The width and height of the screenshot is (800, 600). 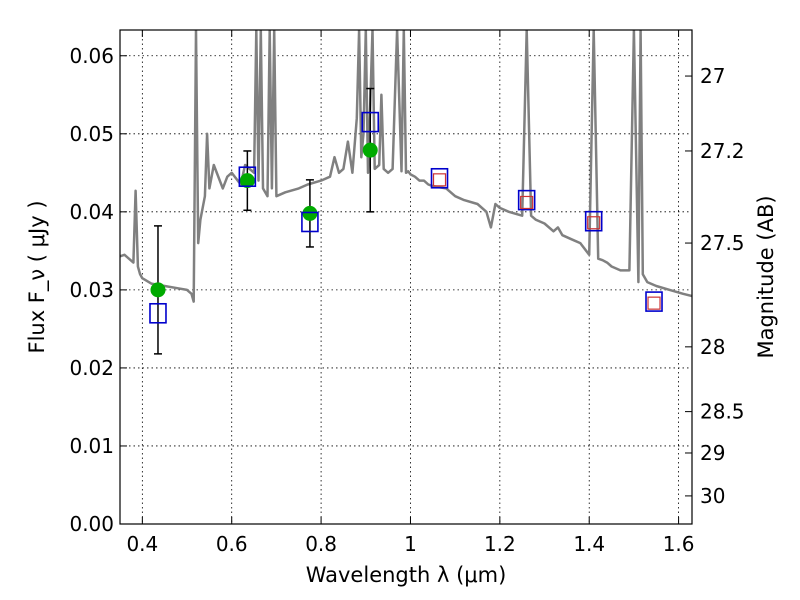 What do you see at coordinates (91, 524) in the screenshot?
I see `y-tick-label: 0.00` at bounding box center [91, 524].